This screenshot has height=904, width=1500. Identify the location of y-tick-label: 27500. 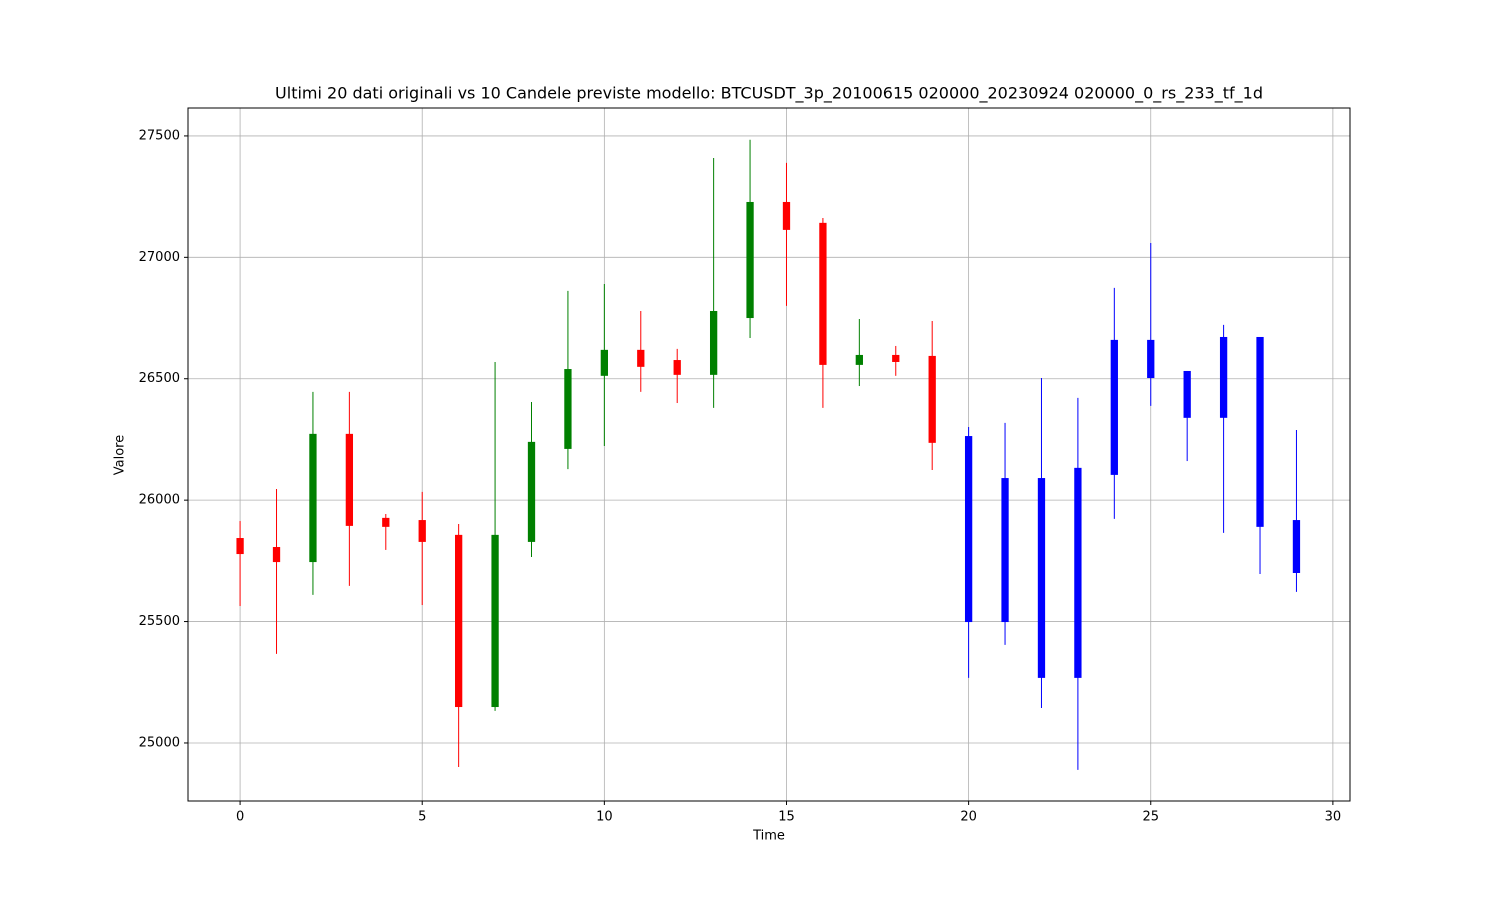
(159, 135).